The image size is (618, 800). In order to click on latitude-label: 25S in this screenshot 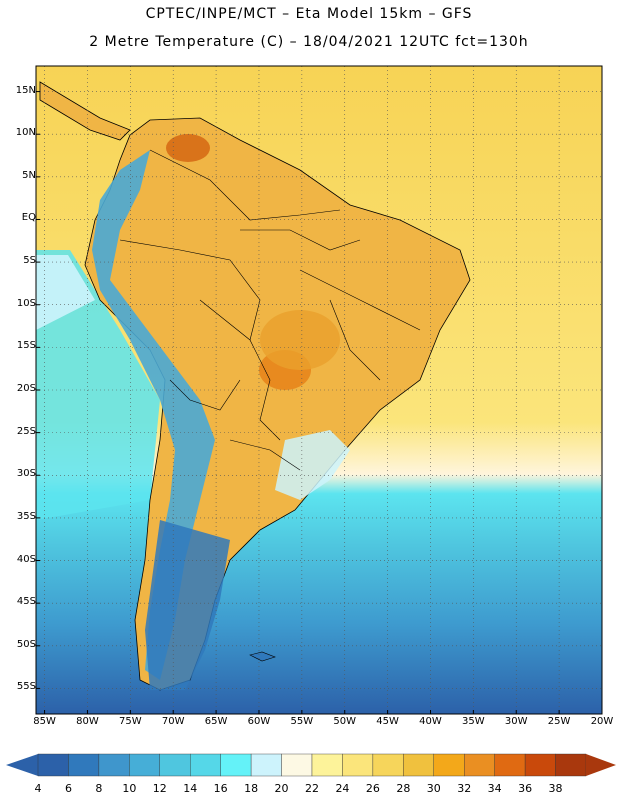, I will do `click(26, 431)`.